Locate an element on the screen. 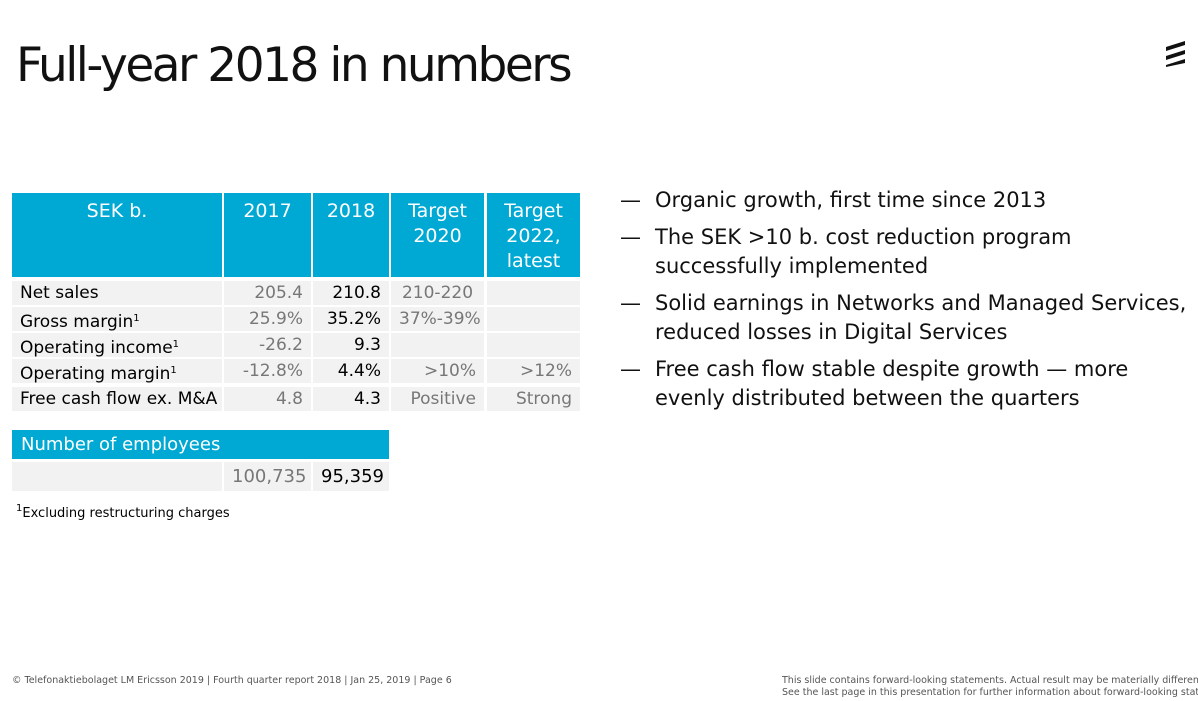 This screenshot has width=1198, height=701. table-row-label: Free cash flow ex. M&A is located at coordinates (117, 399).